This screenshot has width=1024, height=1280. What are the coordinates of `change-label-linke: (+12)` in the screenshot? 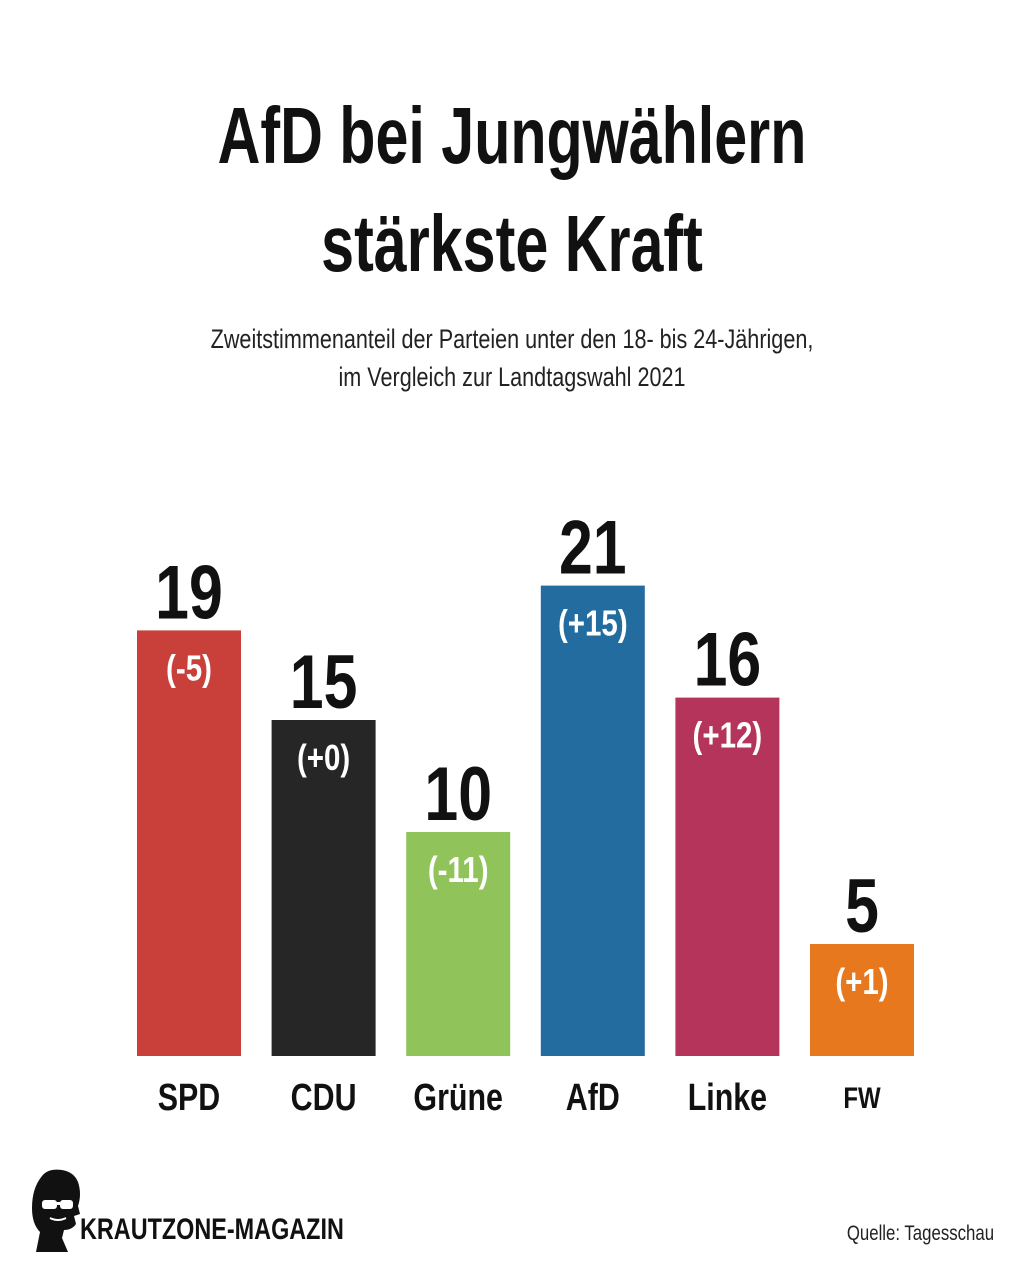 It's located at (728, 735).